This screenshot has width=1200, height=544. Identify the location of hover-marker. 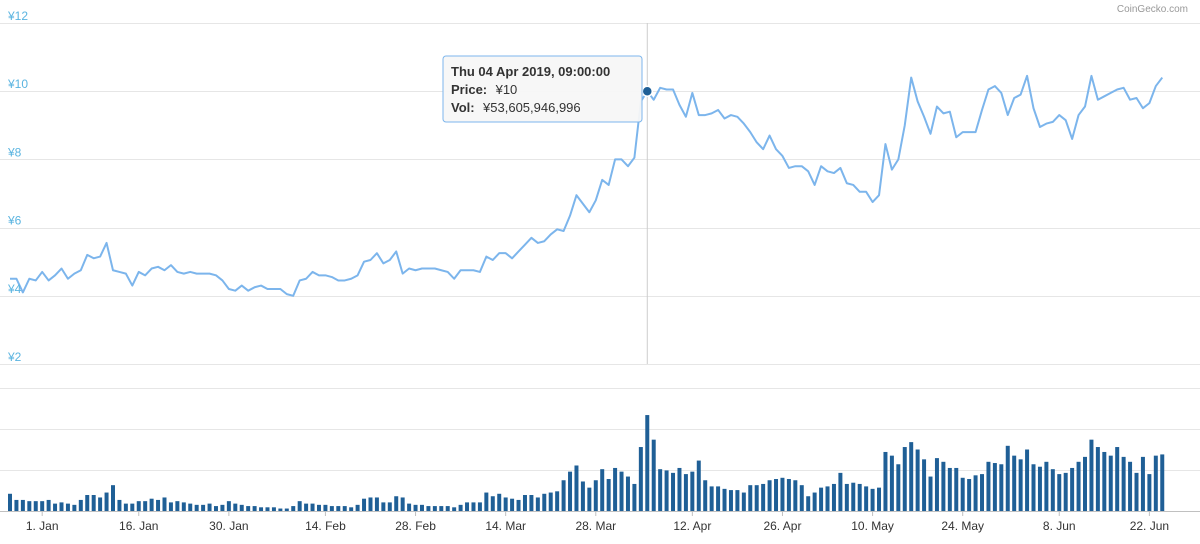
(647, 91).